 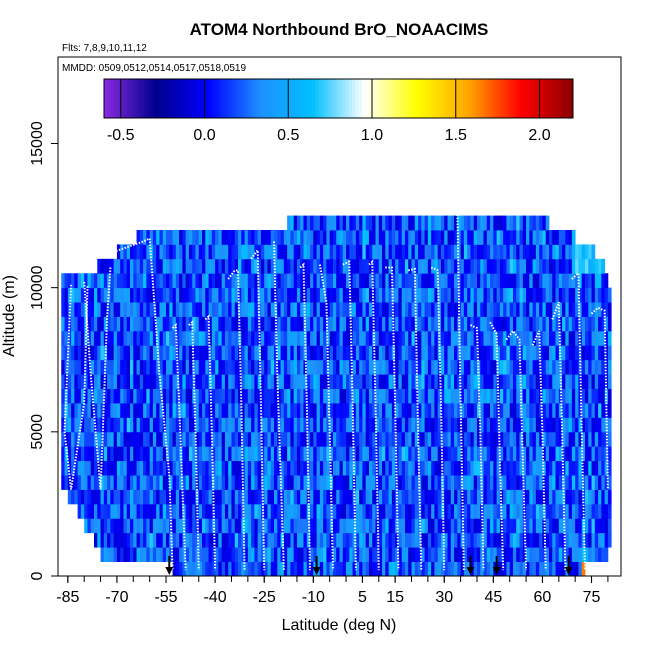 I want to click on colorbar-swatch, so click(x=457, y=98).